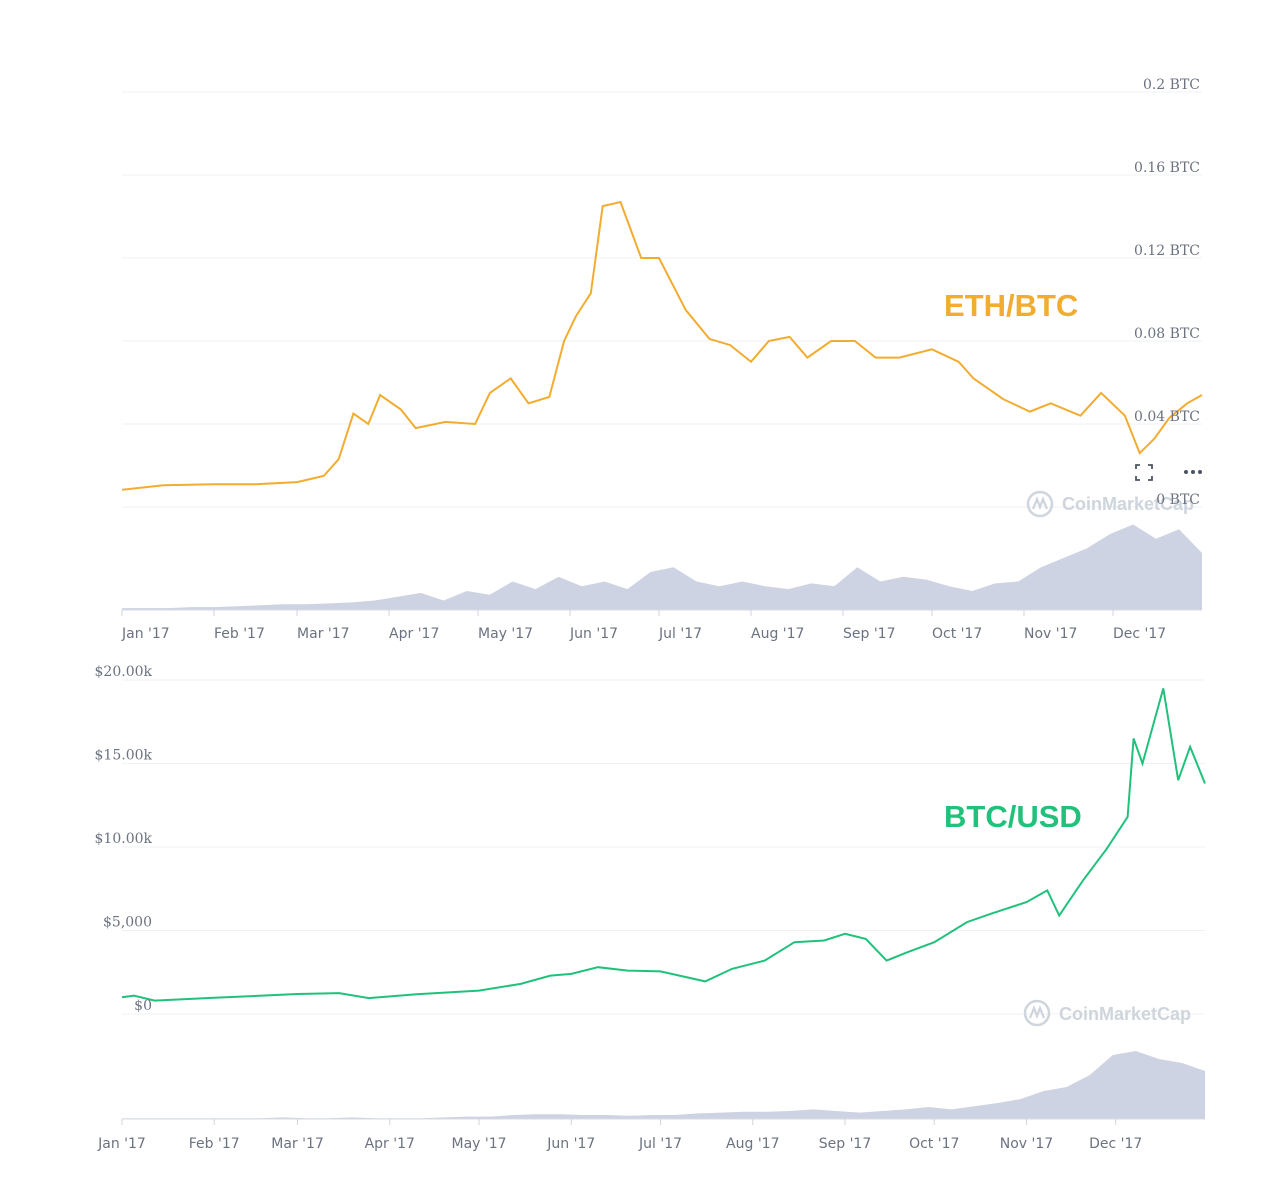 The width and height of the screenshot is (1280, 1203). I want to click on eth-btc-volume-area, so click(662, 567).